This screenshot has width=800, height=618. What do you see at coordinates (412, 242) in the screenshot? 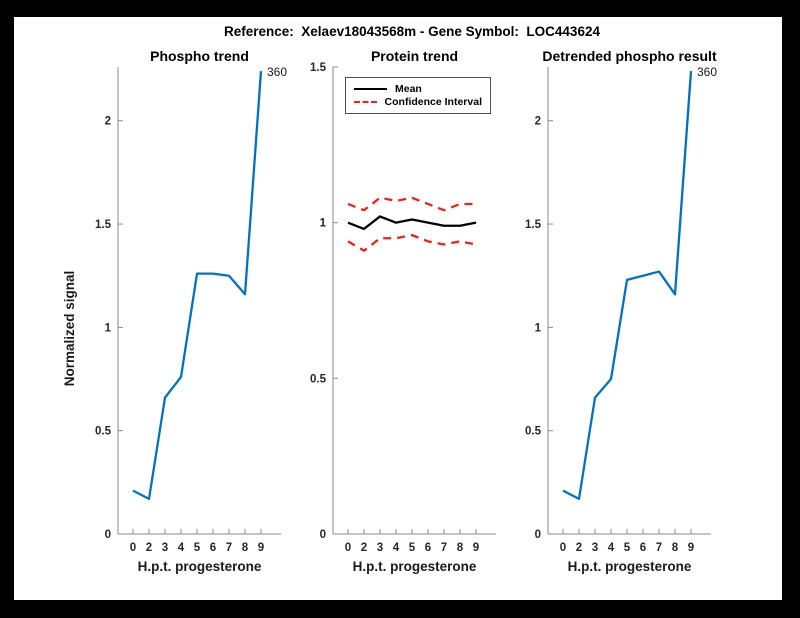
I see `series-line-confidence-interval-lower-` at bounding box center [412, 242].